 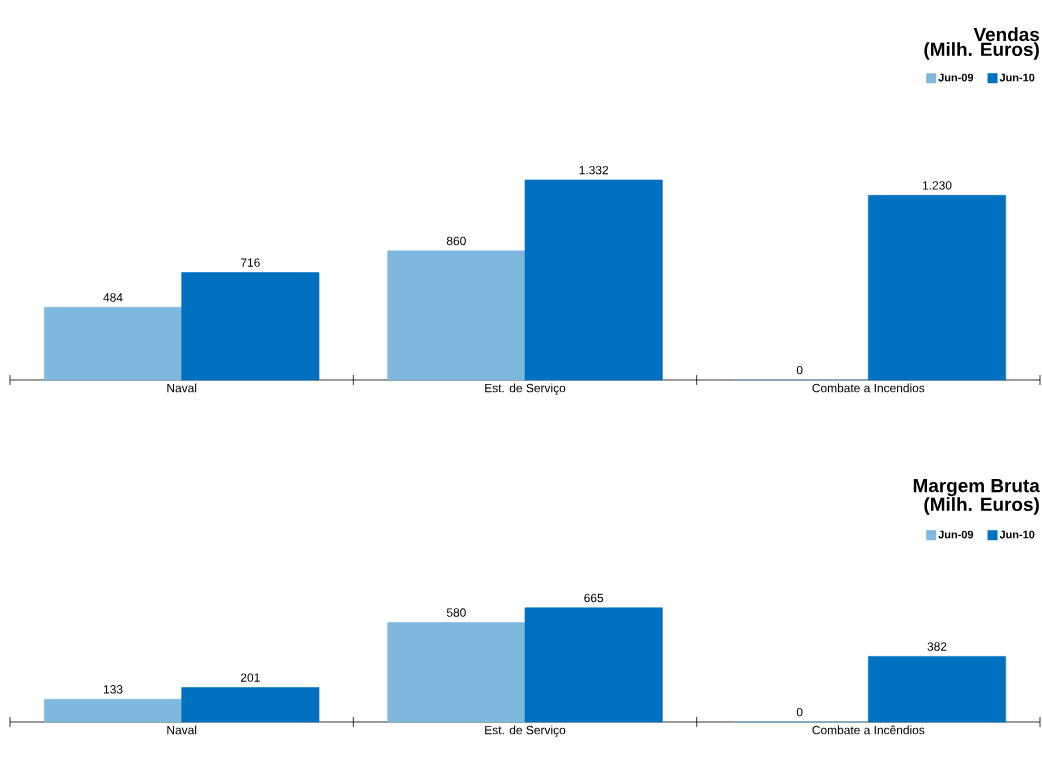 What do you see at coordinates (976, 488) in the screenshot?
I see `chart-title: Margem Bruta` at bounding box center [976, 488].